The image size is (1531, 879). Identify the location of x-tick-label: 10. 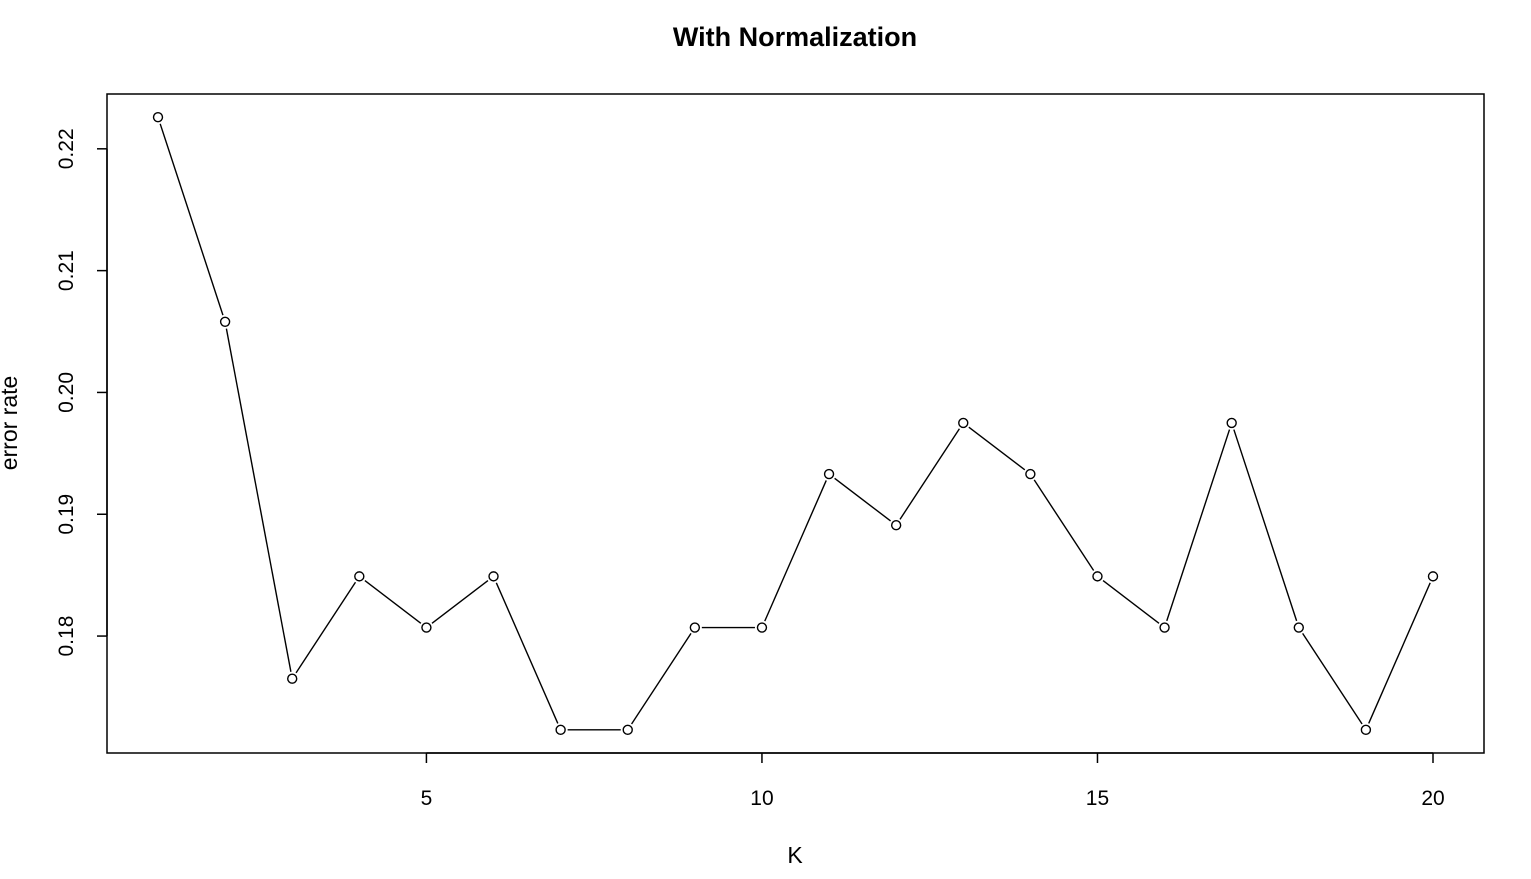
(761, 798).